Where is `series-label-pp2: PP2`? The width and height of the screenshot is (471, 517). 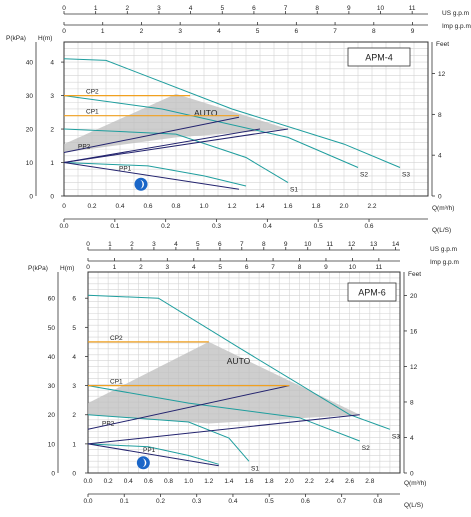
series-label-pp2: PP2 is located at coordinates (84, 146).